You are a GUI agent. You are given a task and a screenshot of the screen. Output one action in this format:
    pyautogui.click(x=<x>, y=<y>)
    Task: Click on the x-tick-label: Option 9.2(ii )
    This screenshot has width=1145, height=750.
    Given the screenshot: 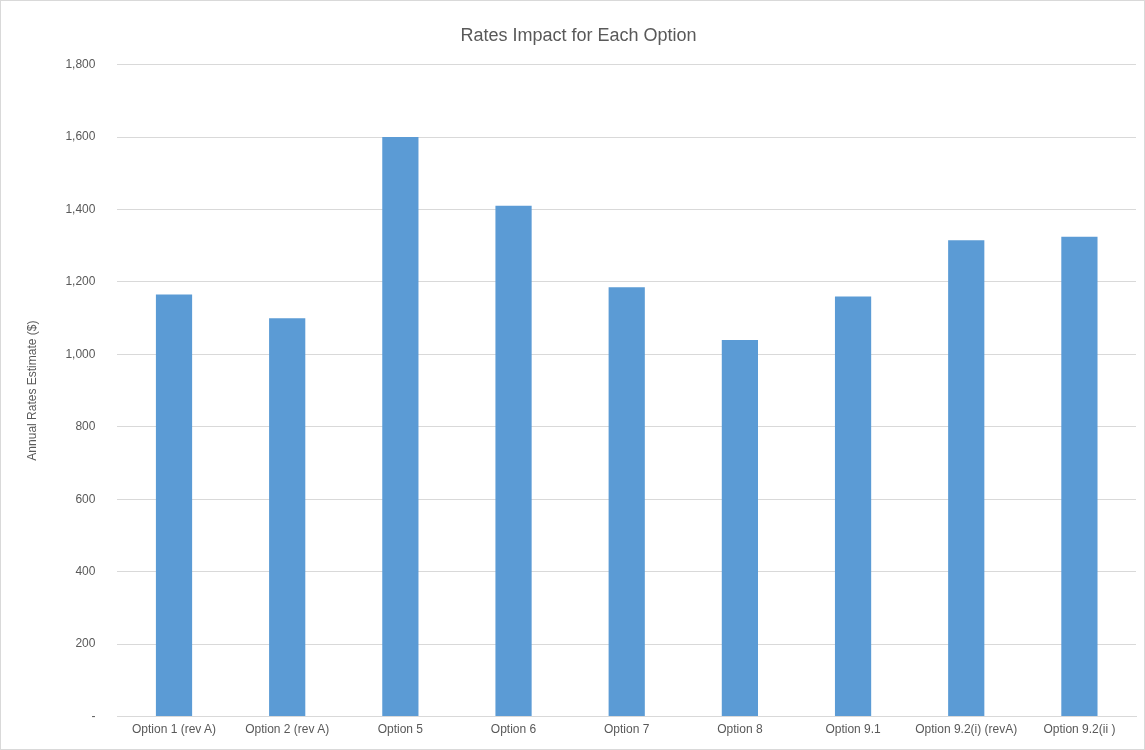 What is the action you would take?
    pyautogui.click(x=1079, y=729)
    